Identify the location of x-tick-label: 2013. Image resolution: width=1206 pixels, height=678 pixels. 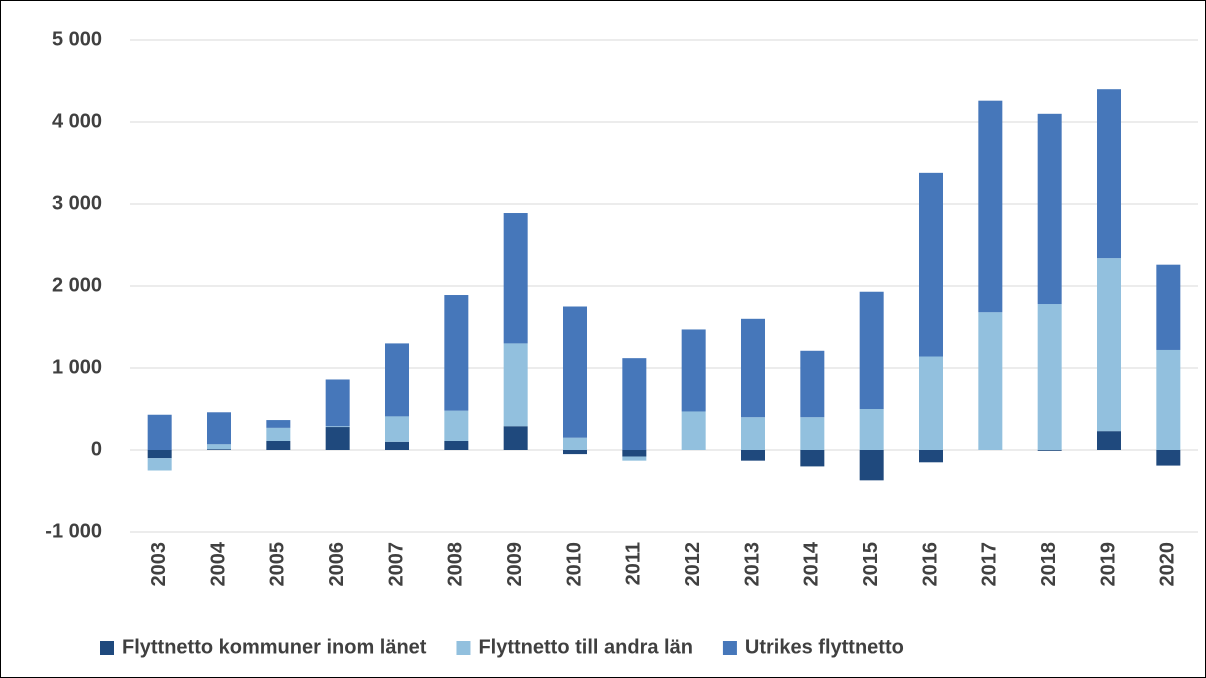
(752, 564).